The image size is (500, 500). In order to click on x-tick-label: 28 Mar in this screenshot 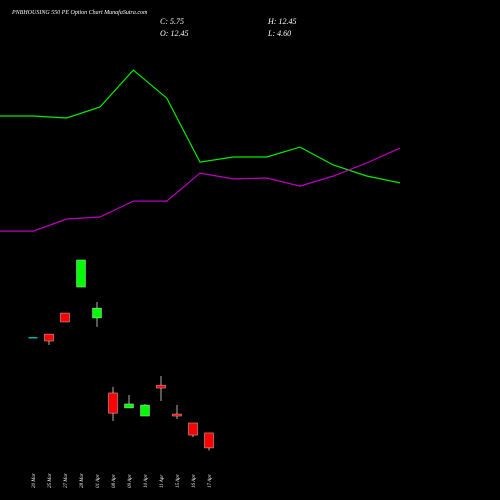, I will do `click(82, 480)`.